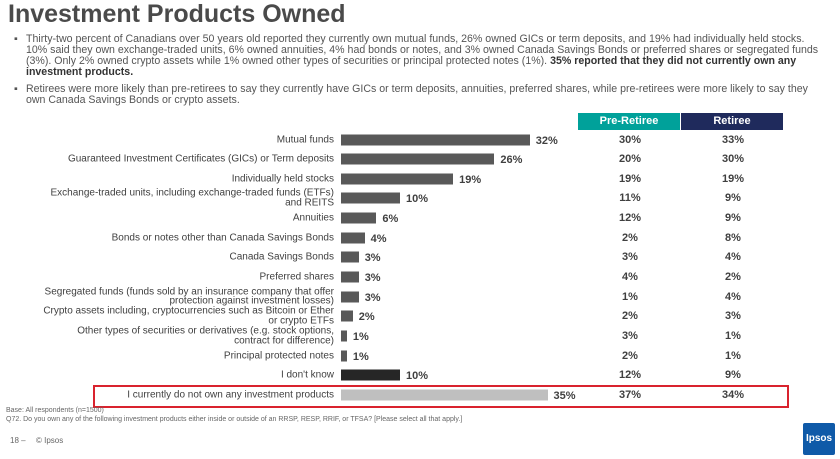  What do you see at coordinates (378, 238) in the screenshot?
I see `value-label: 4%` at bounding box center [378, 238].